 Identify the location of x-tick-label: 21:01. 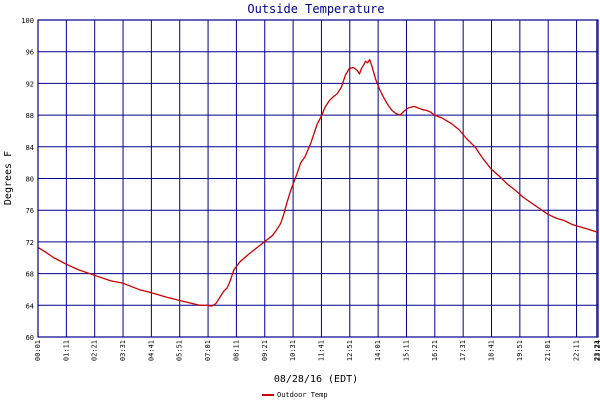
(548, 350).